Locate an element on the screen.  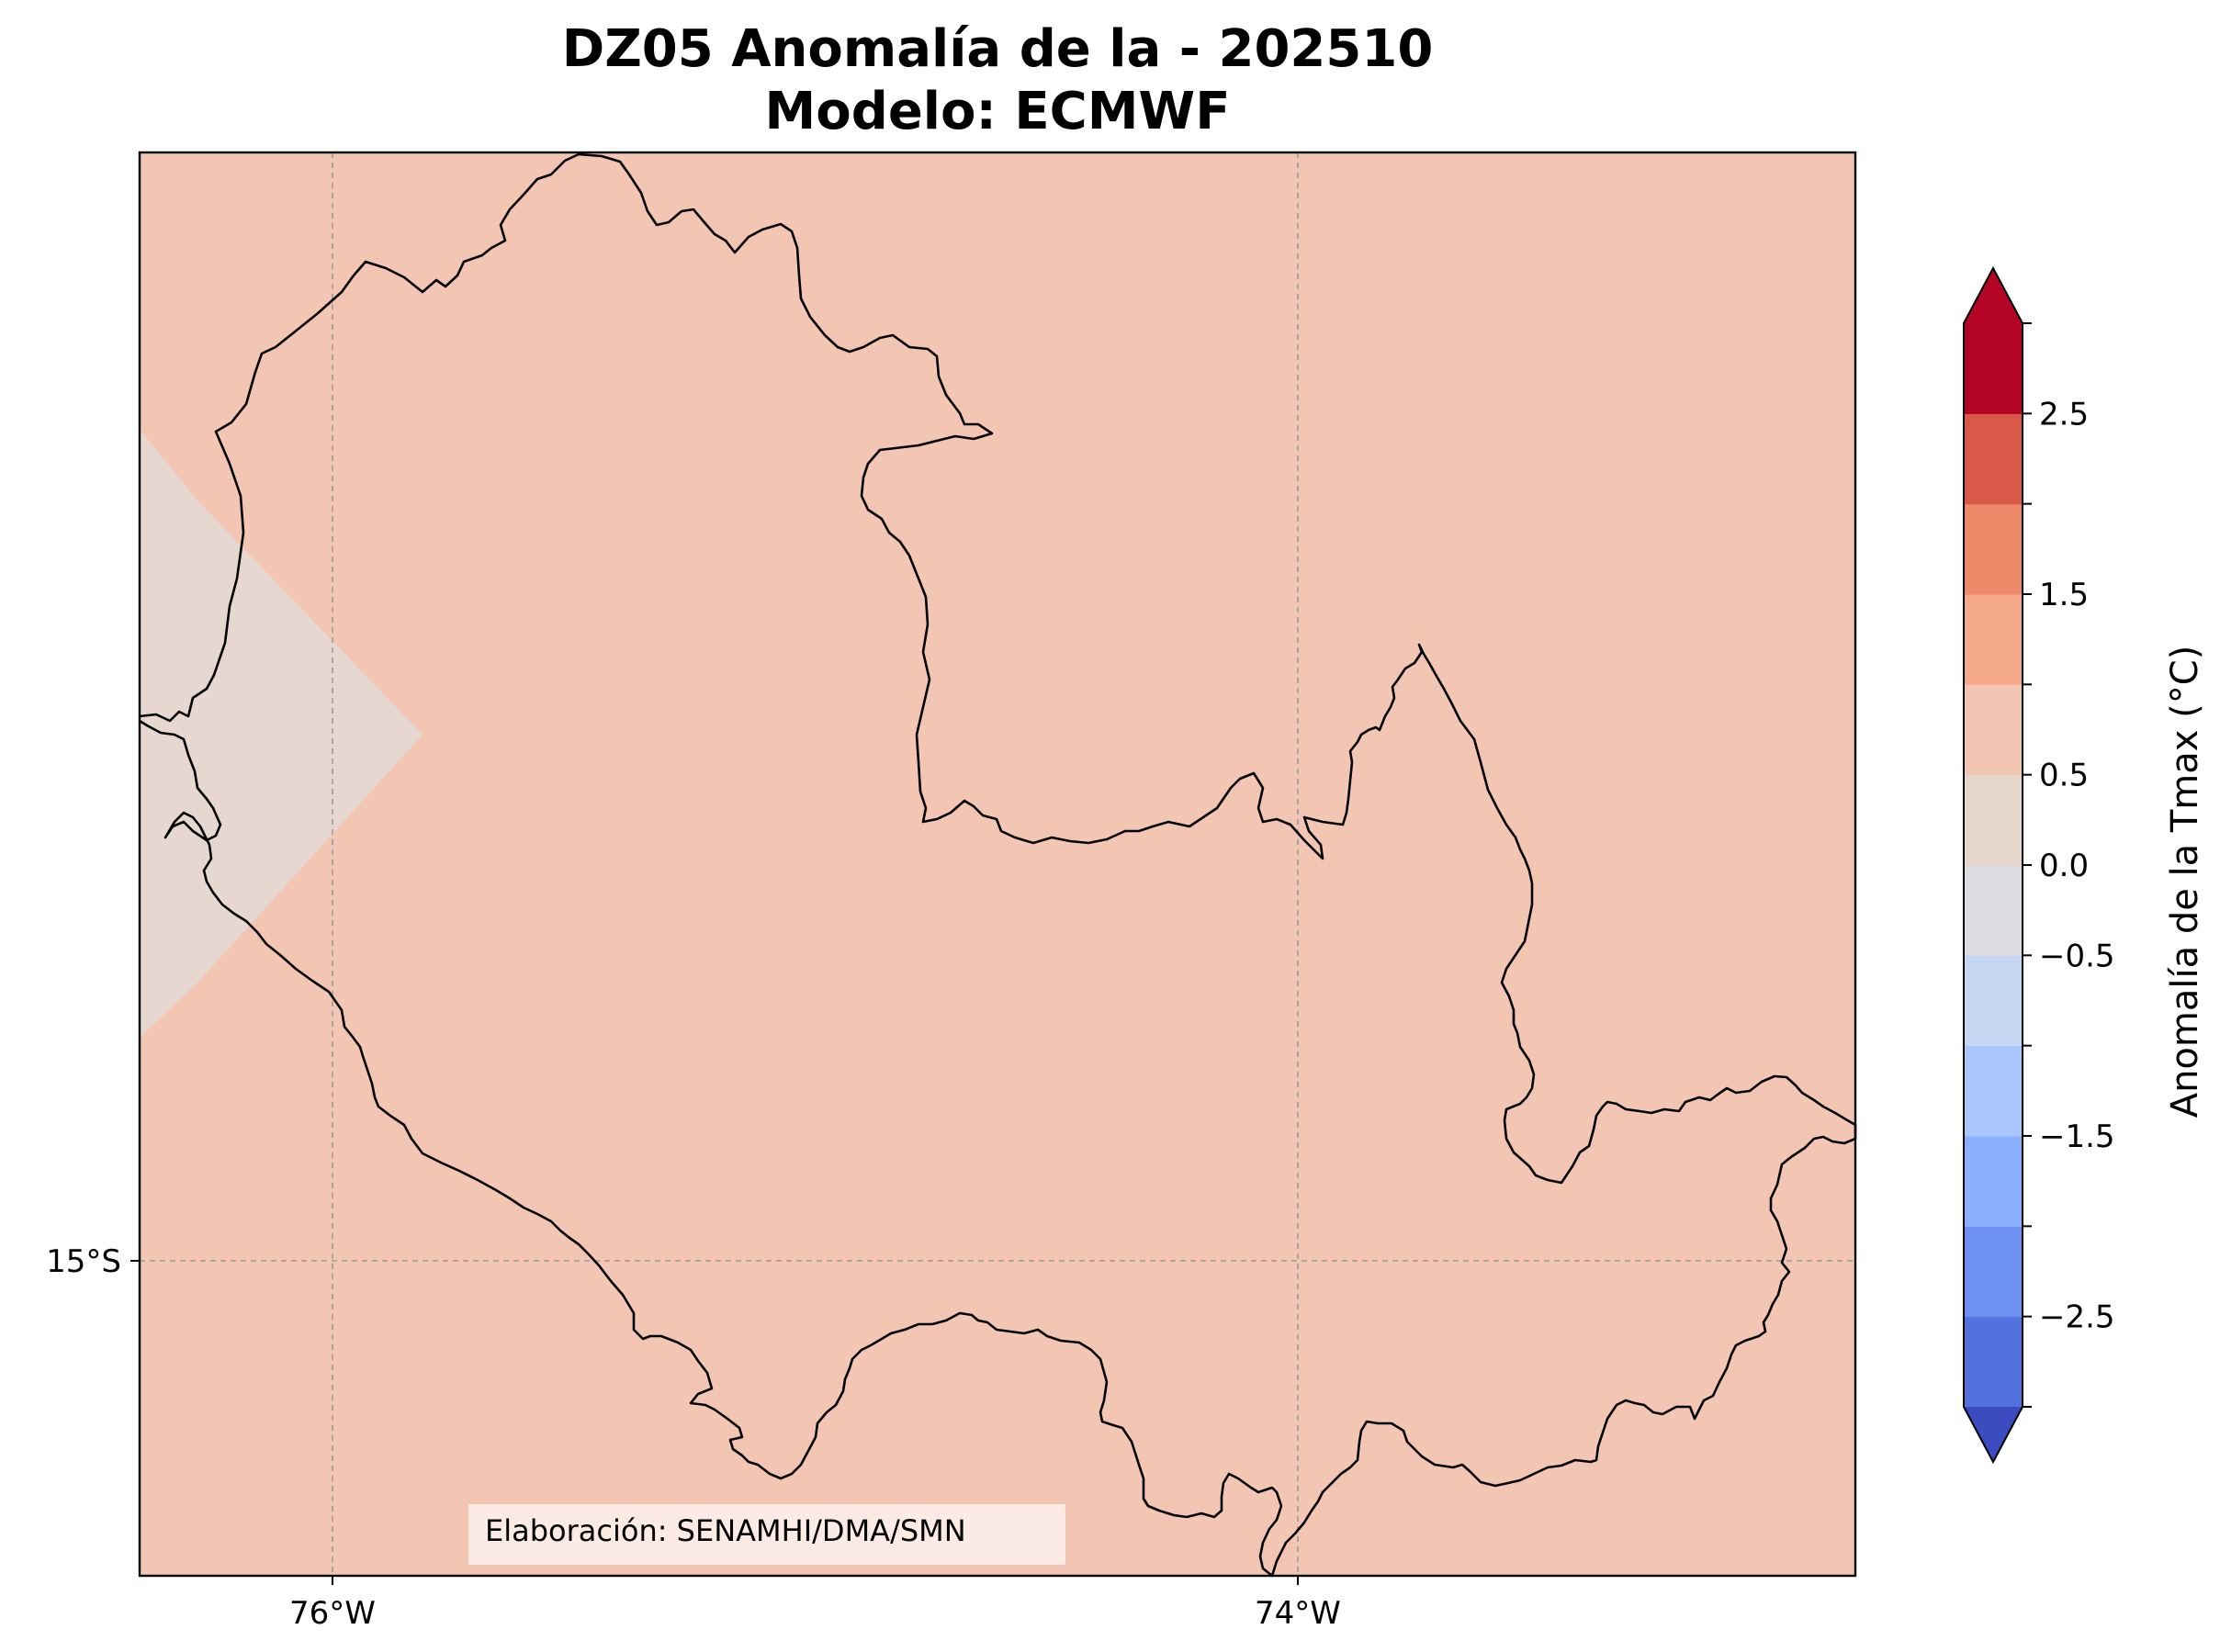
lat-tick-label: 15°S is located at coordinates (84, 1261).